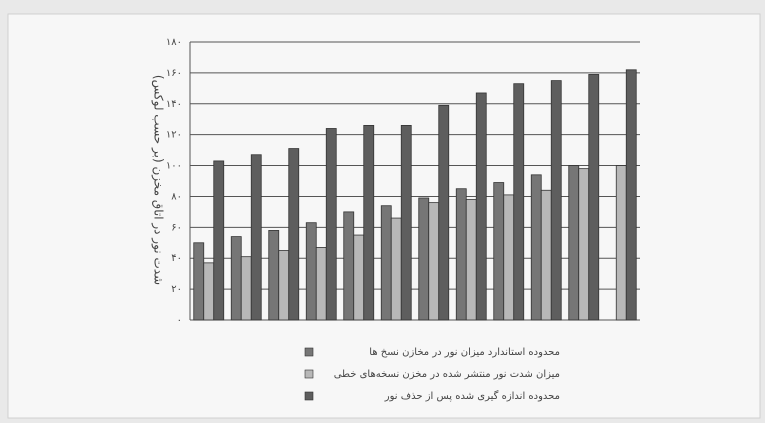  What do you see at coordinates (176, 258) in the screenshot?
I see `y-tick-label: ۴۰` at bounding box center [176, 258].